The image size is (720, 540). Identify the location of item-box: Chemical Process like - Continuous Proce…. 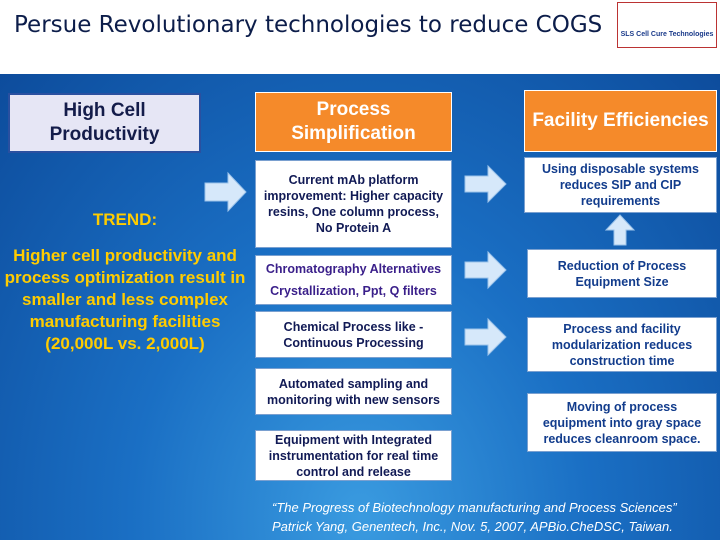
(353, 334).